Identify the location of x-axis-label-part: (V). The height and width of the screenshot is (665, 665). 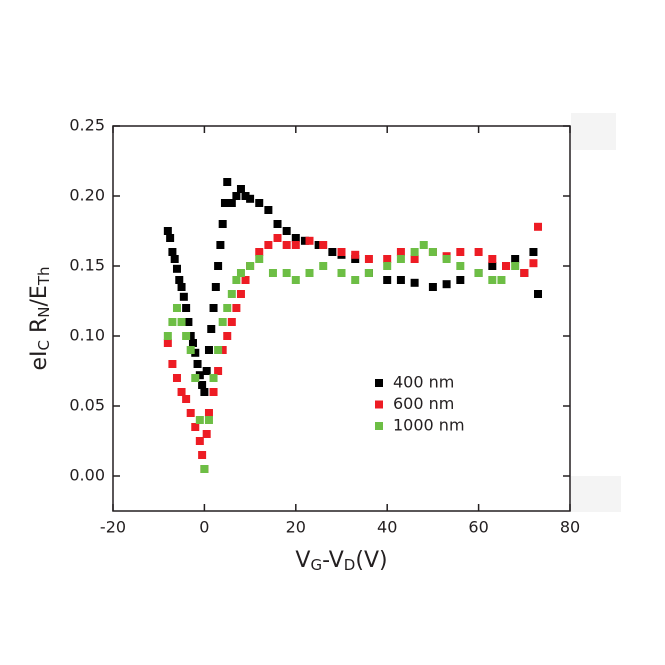
(371, 560).